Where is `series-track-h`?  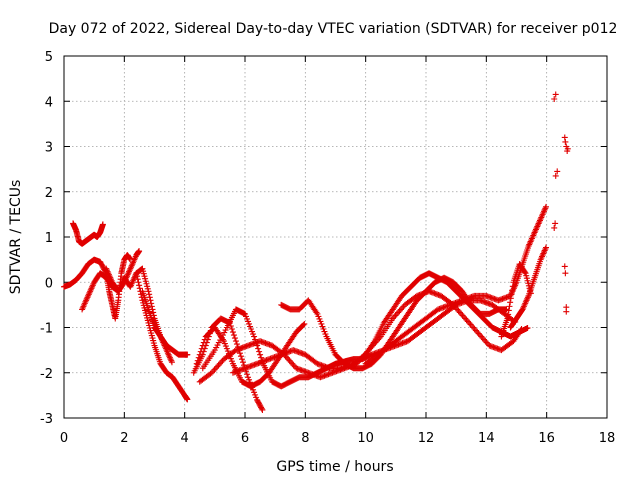
series-track-h is located at coordinates (250, 355).